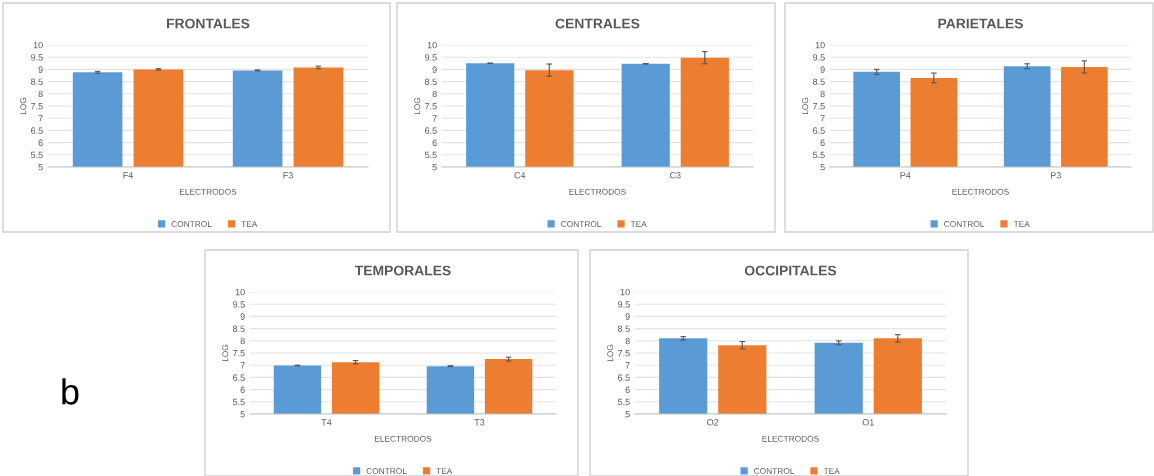 The height and width of the screenshot is (476, 1154). Describe the element at coordinates (70, 391) in the screenshot. I see `text: b` at that location.